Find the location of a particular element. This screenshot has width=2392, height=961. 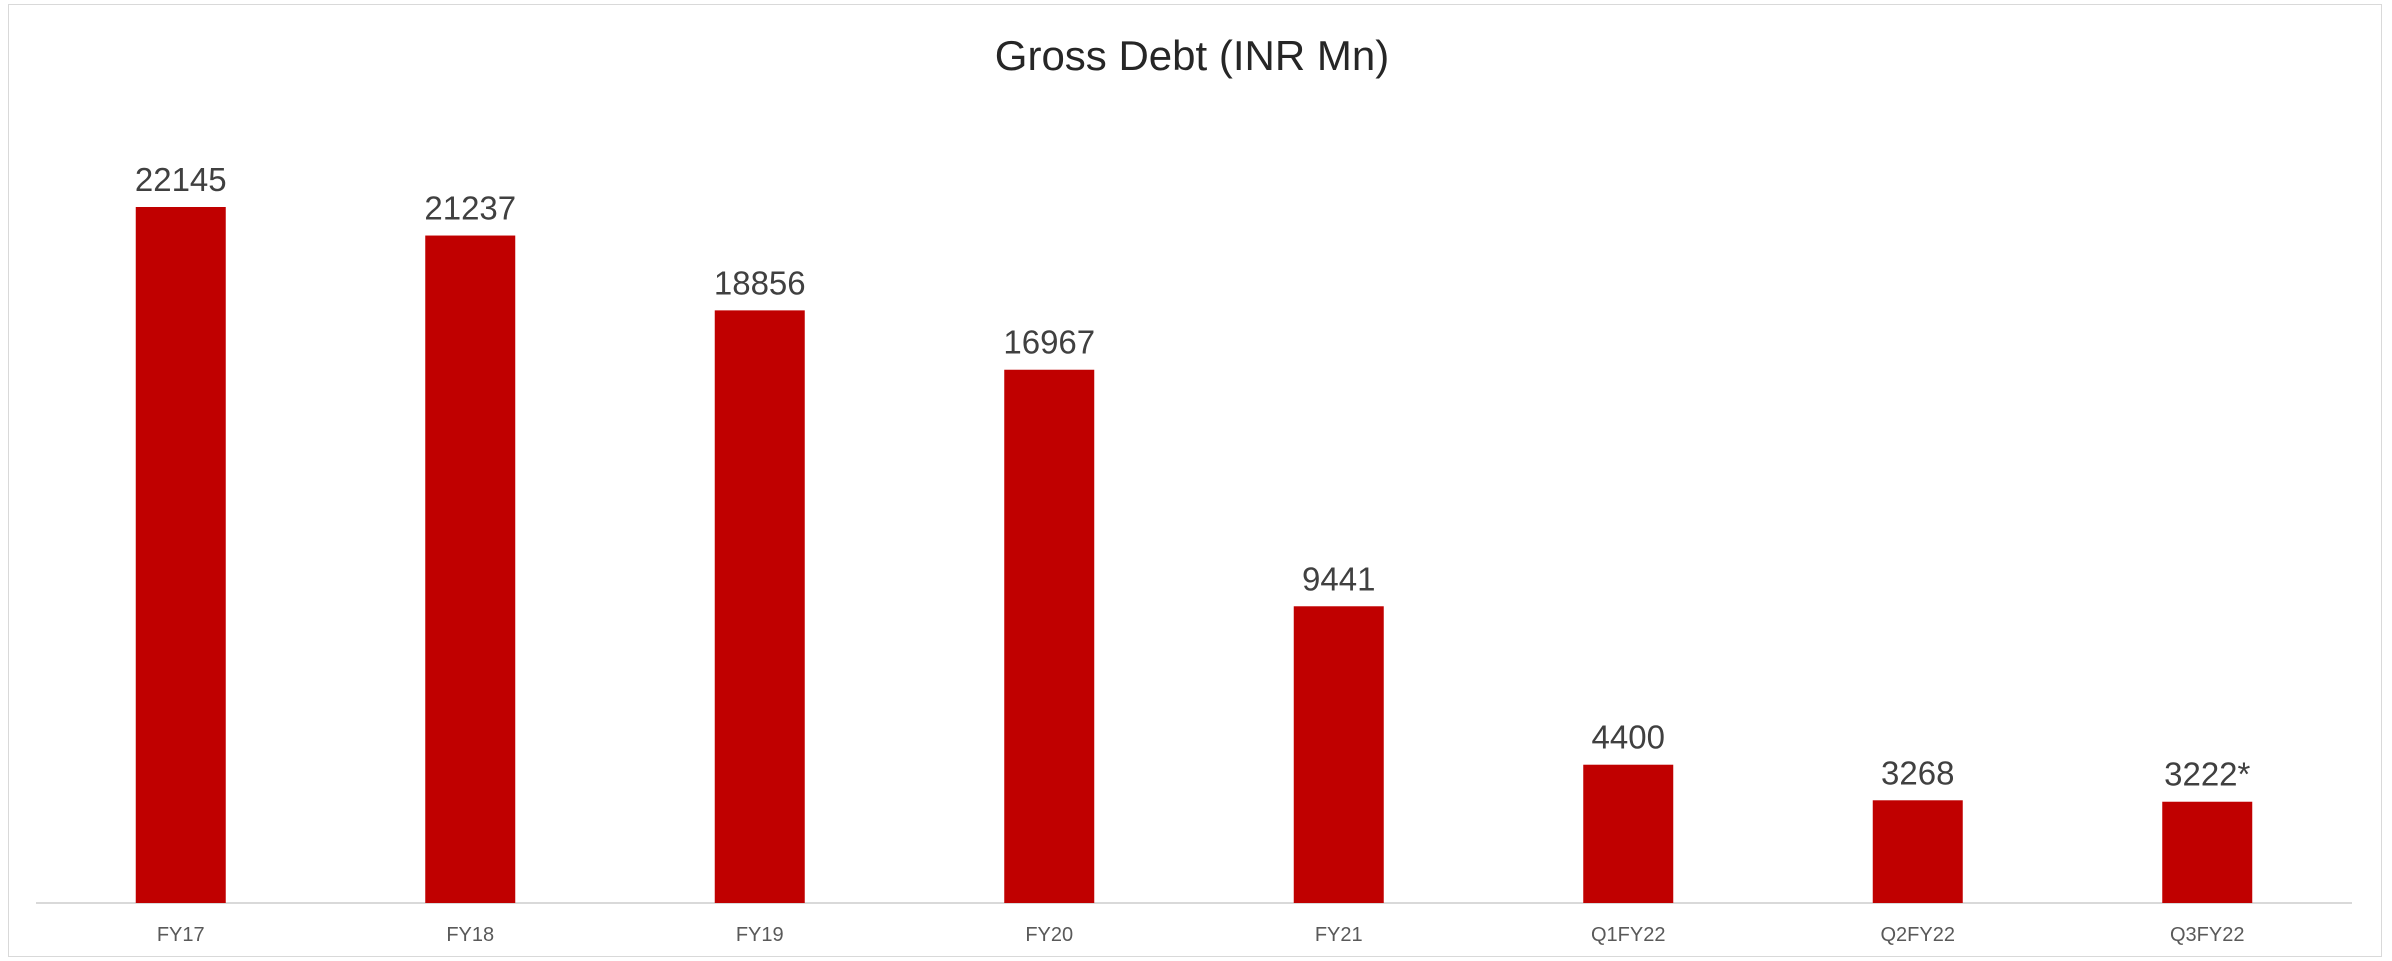

data-label-fy20: 16967 is located at coordinates (1049, 342).